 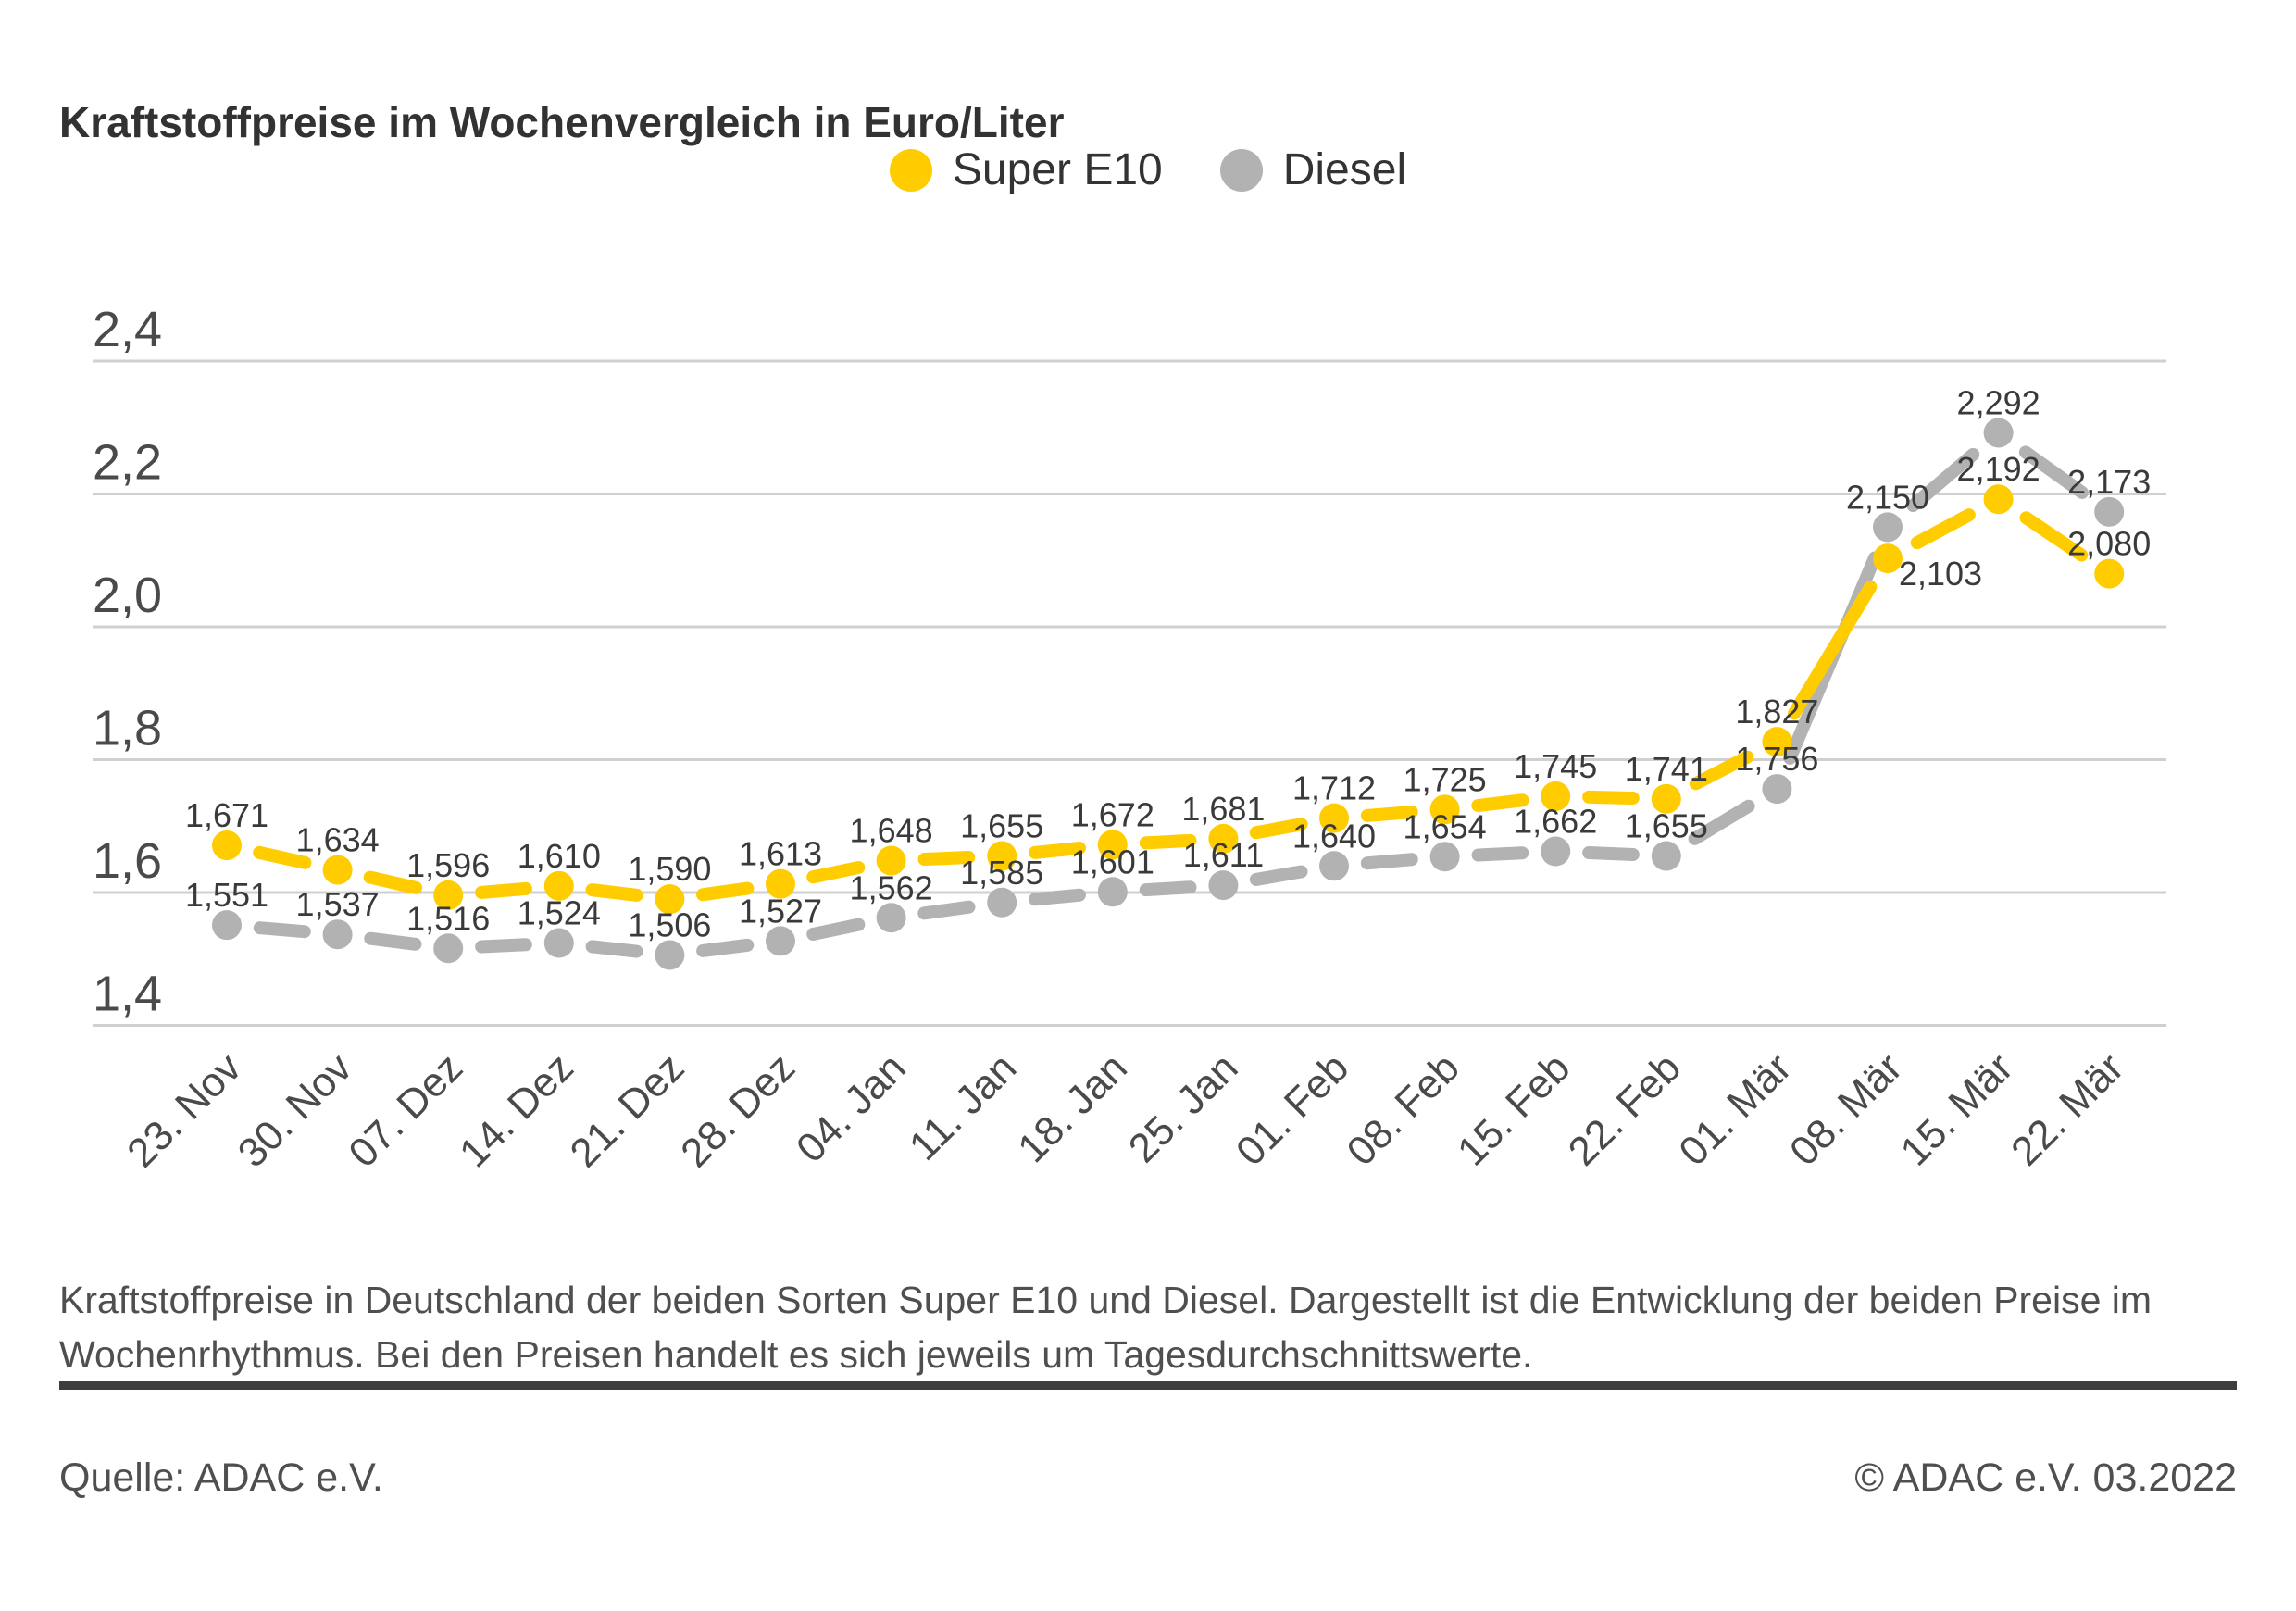 I want to click on data-label-super-e10: 1,610, so click(x=559, y=856).